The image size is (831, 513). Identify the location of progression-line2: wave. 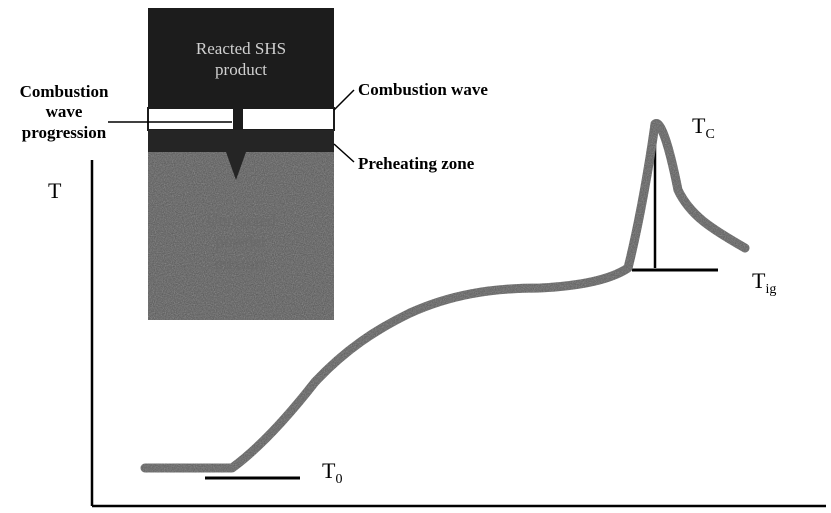
(64, 112).